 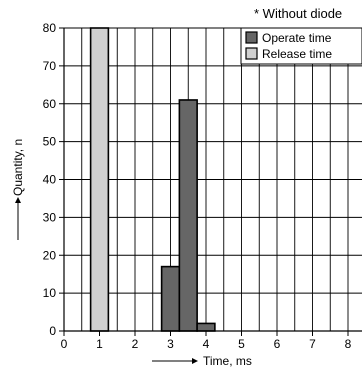 I want to click on legend-swatch-operate, so click(x=251, y=37).